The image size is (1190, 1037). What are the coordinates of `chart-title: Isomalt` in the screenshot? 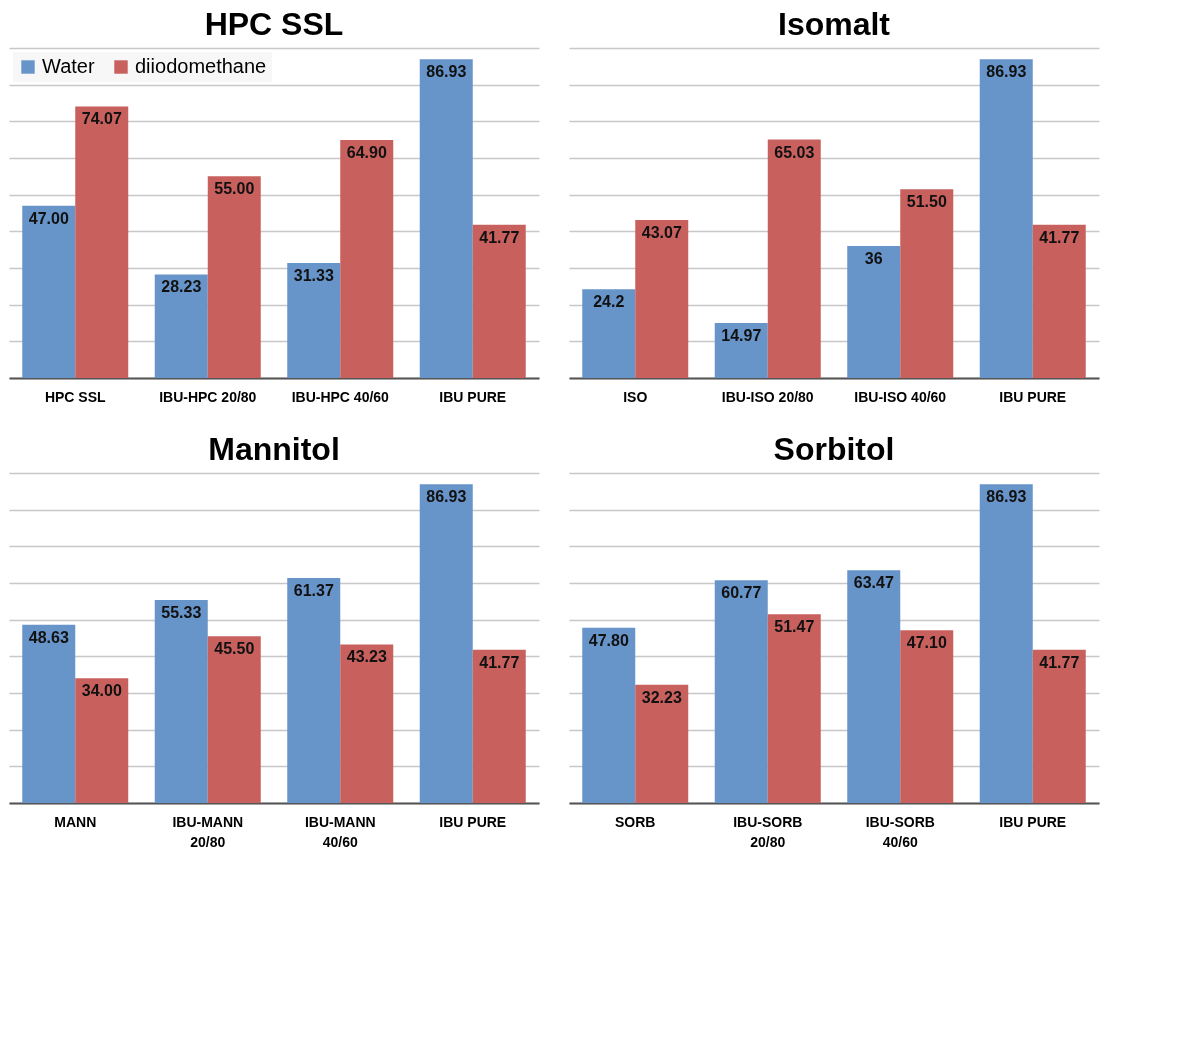 It's located at (834, 24).